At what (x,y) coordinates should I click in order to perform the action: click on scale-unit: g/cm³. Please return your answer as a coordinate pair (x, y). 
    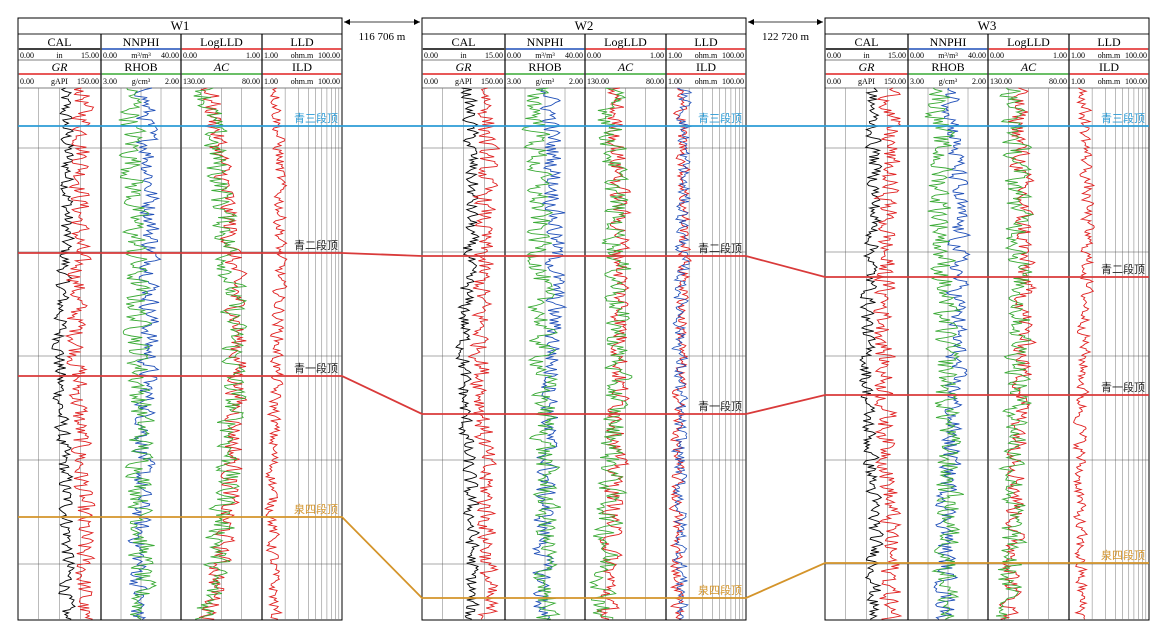
    Looking at the image, I should click on (141, 81).